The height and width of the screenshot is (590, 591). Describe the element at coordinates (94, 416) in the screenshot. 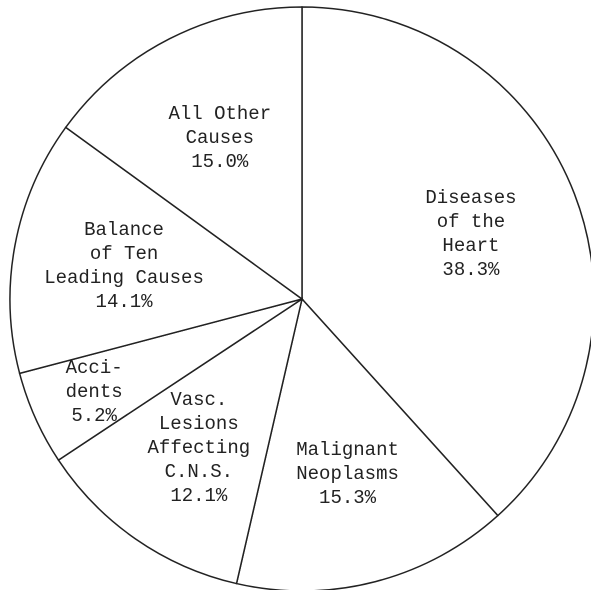

I see `value-label: 5.2%` at that location.